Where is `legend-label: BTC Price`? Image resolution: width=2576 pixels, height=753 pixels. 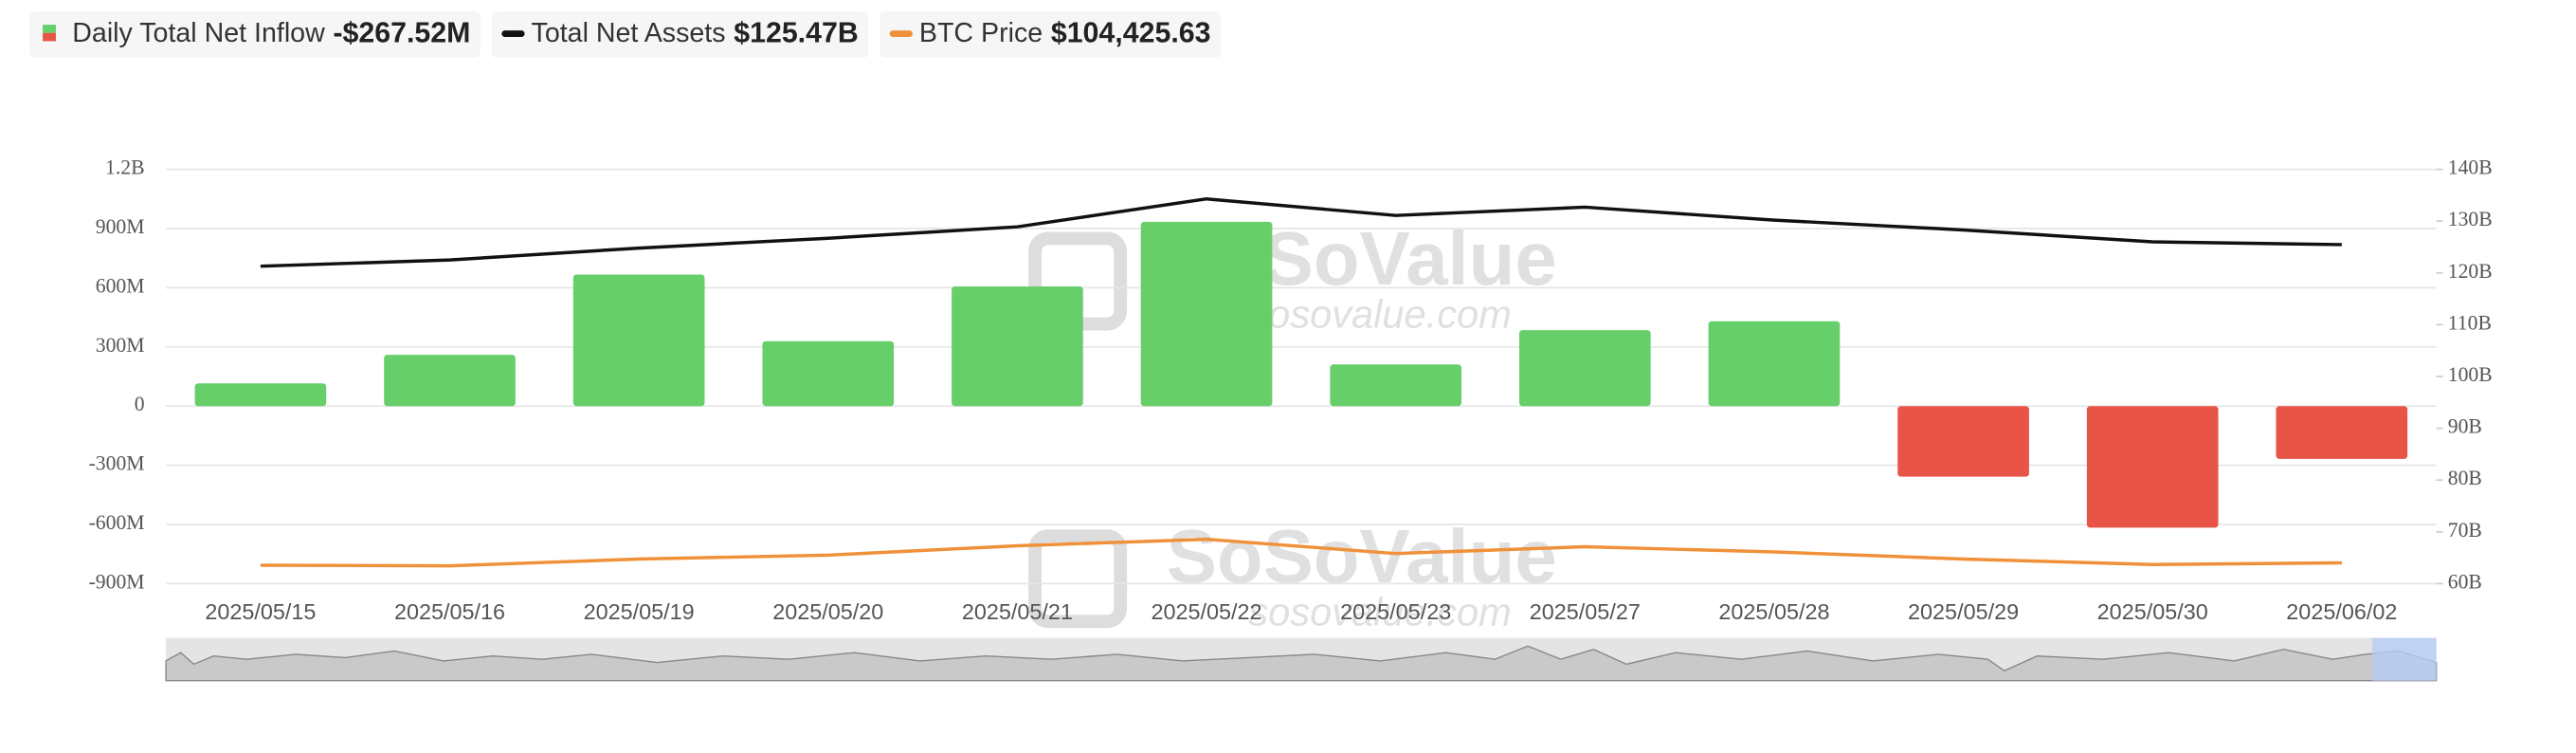 legend-label: BTC Price is located at coordinates (981, 33).